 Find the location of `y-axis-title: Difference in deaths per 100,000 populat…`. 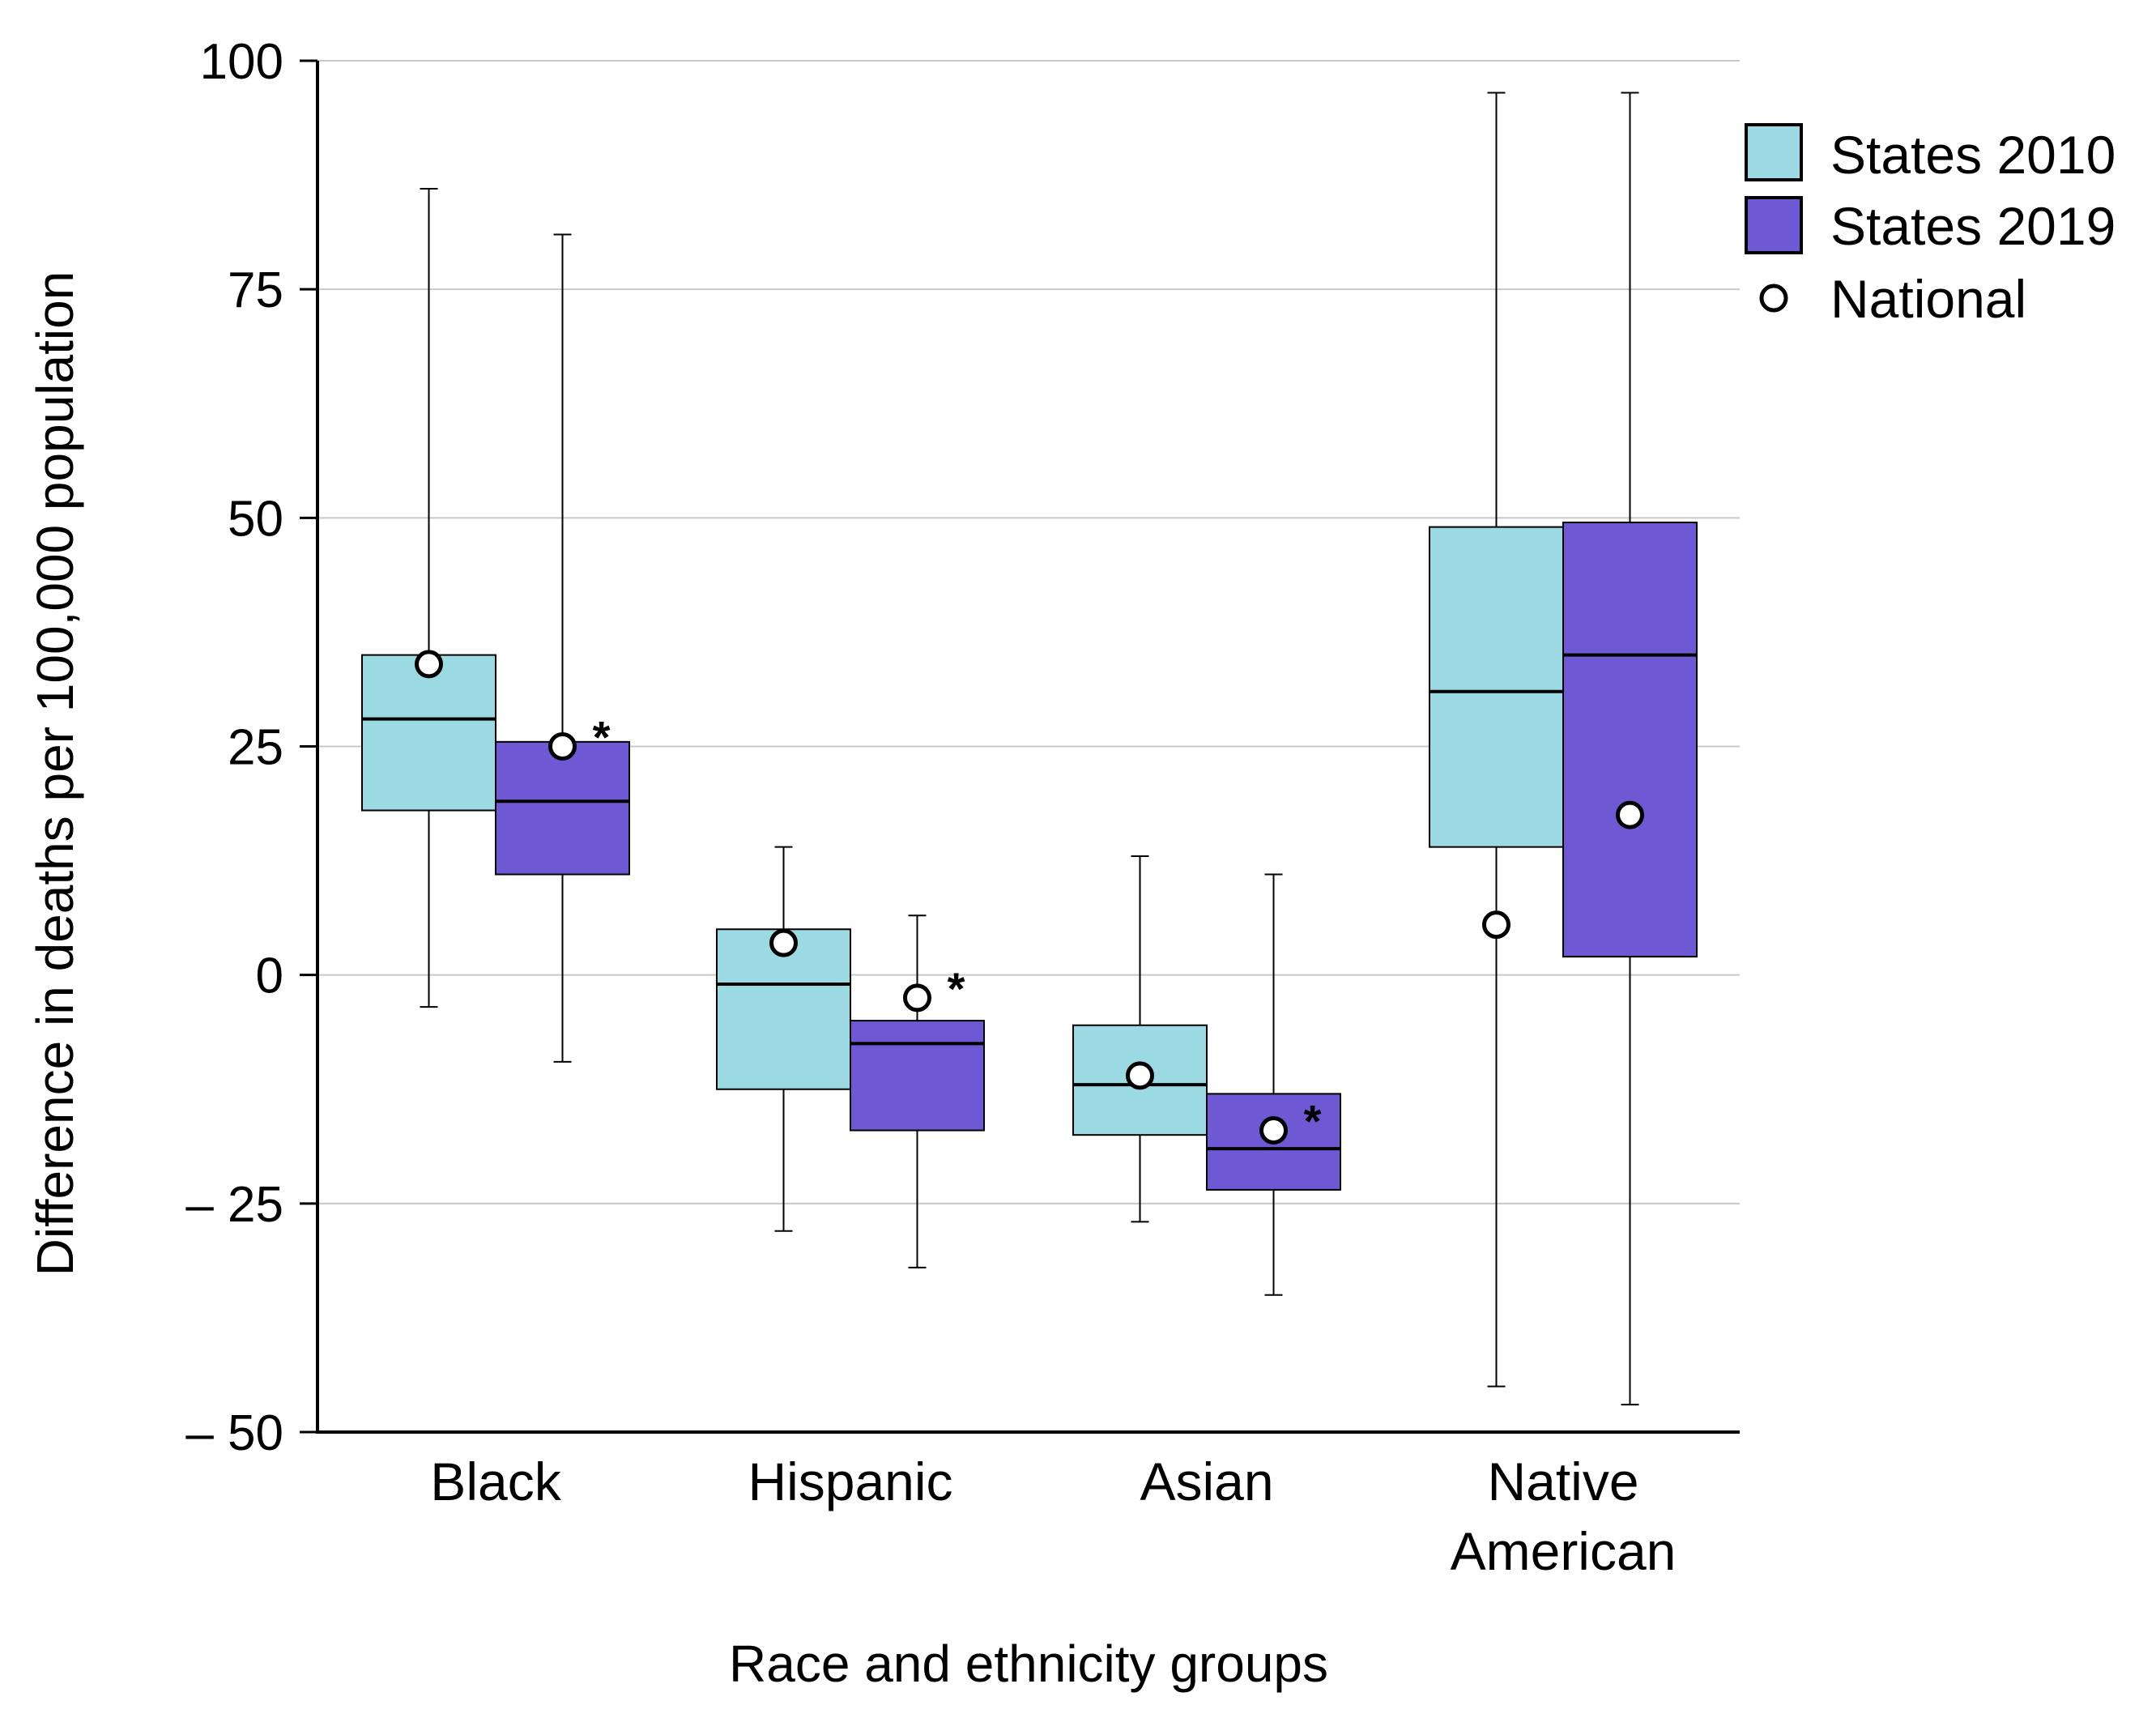

y-axis-title: Difference in deaths per 100,000 populat… is located at coordinates (55, 774).